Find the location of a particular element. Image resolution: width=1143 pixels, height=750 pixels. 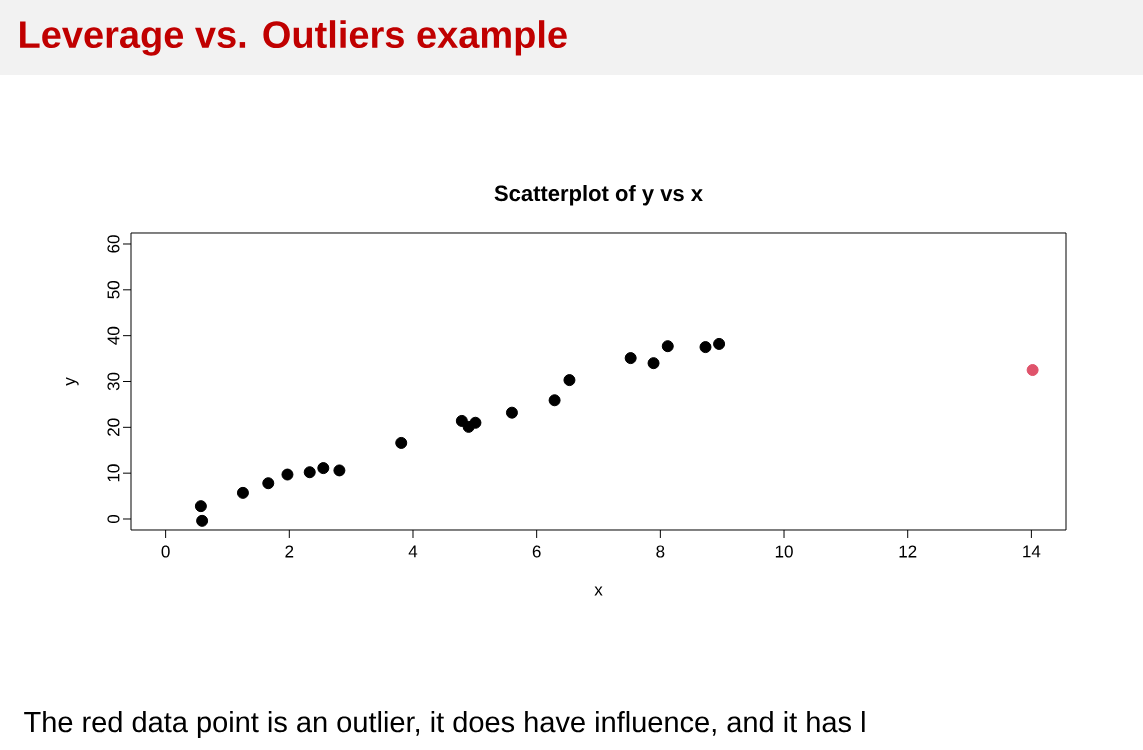

x-tick-label: 0 is located at coordinates (165, 551).